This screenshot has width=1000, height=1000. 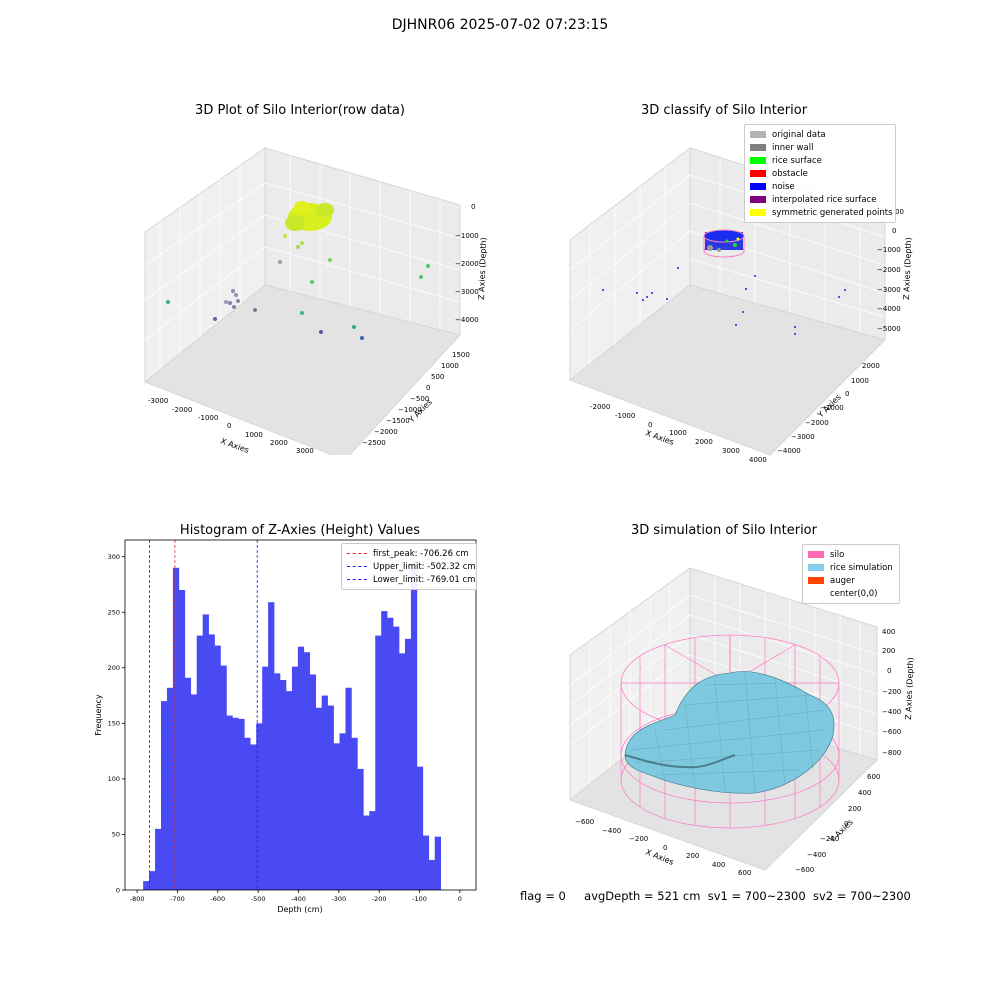 I want to click on simulation-rice-surface, so click(x=729, y=732).